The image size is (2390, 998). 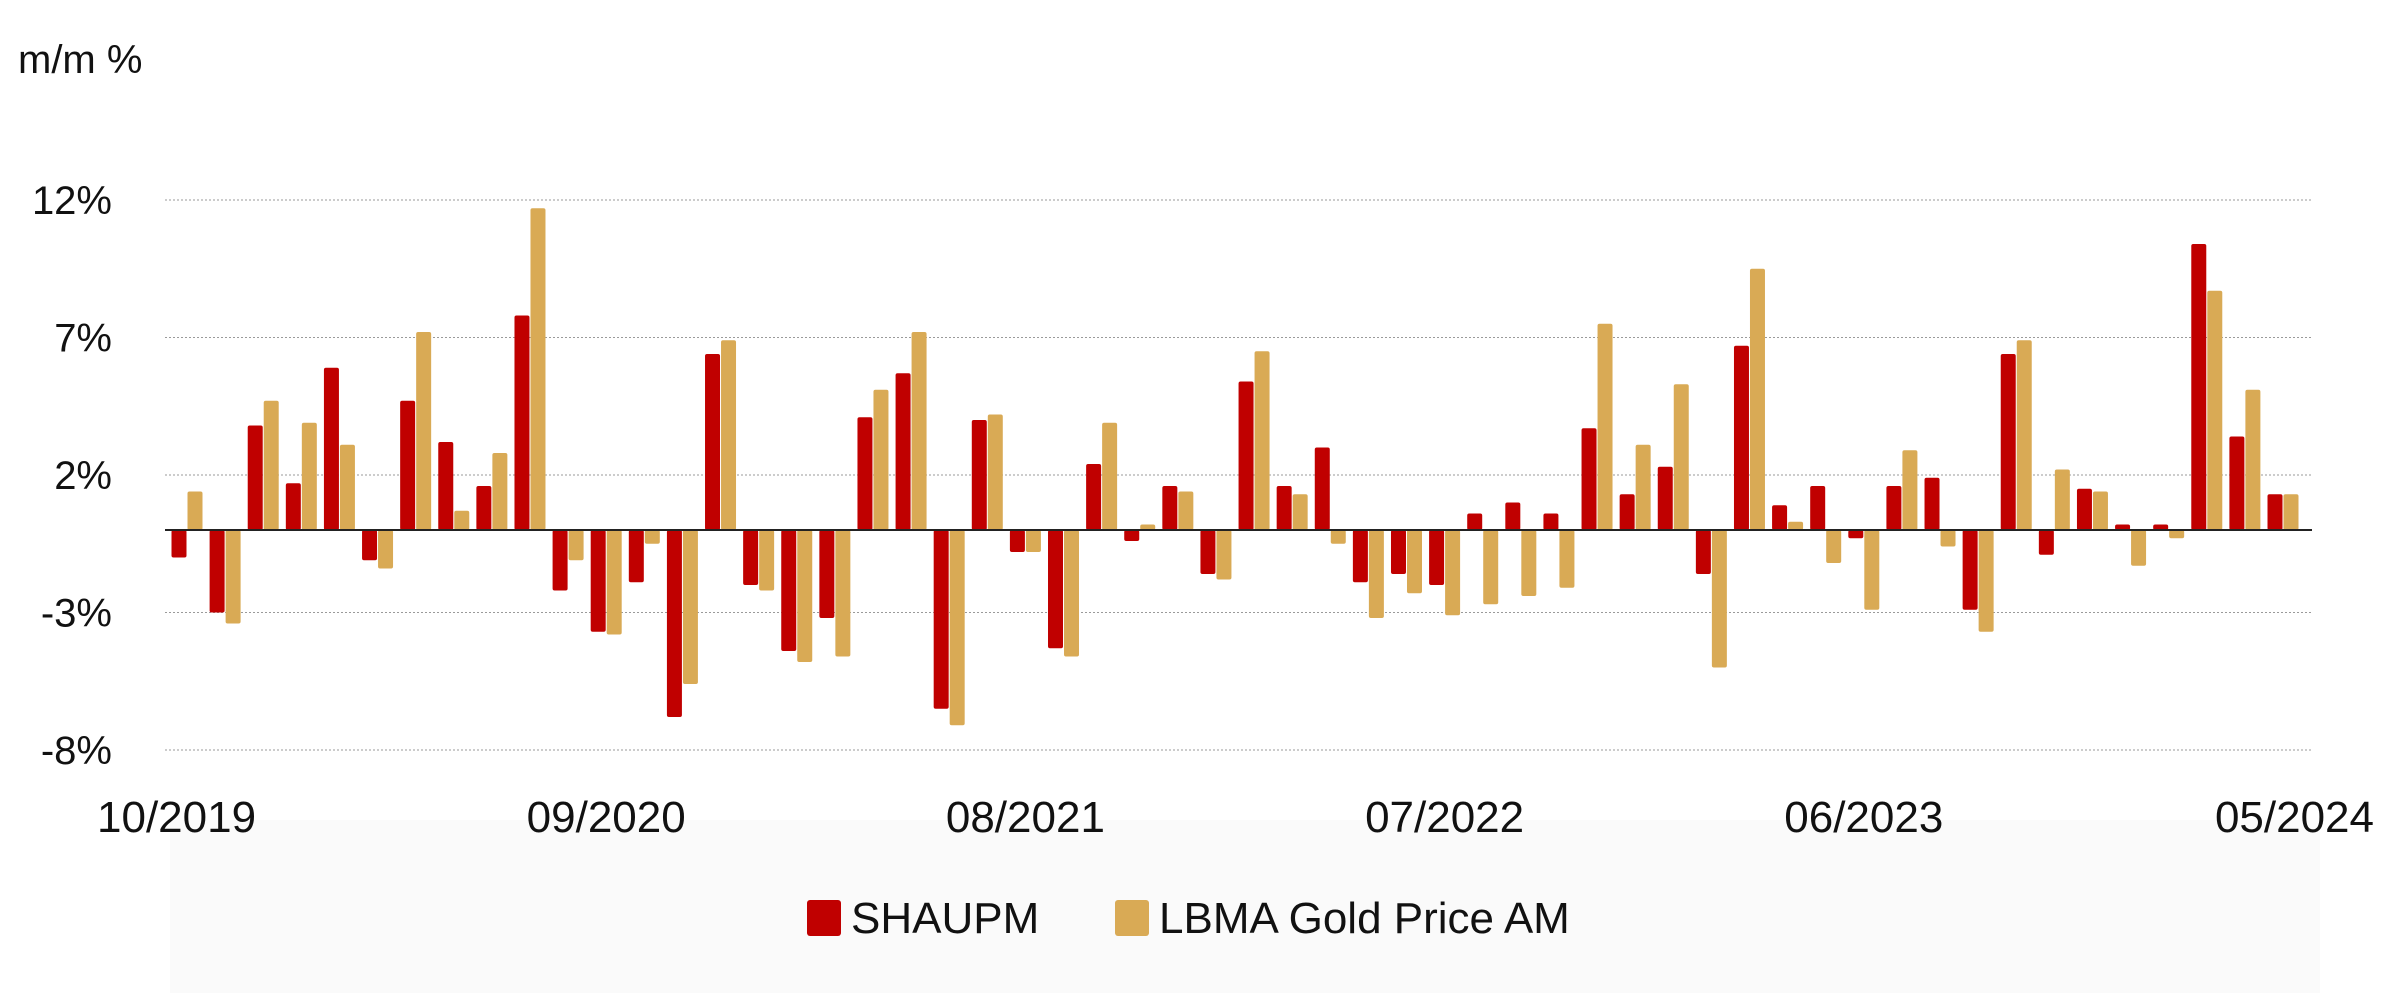 I want to click on x-tick-label: 05/2024, so click(x=2294, y=817).